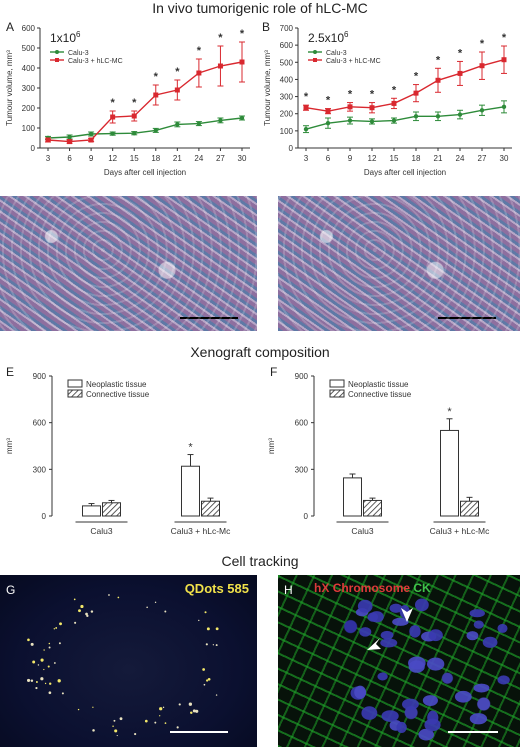 The image size is (520, 747). What do you see at coordinates (405, 85) in the screenshot?
I see `series-line` at bounding box center [405, 85].